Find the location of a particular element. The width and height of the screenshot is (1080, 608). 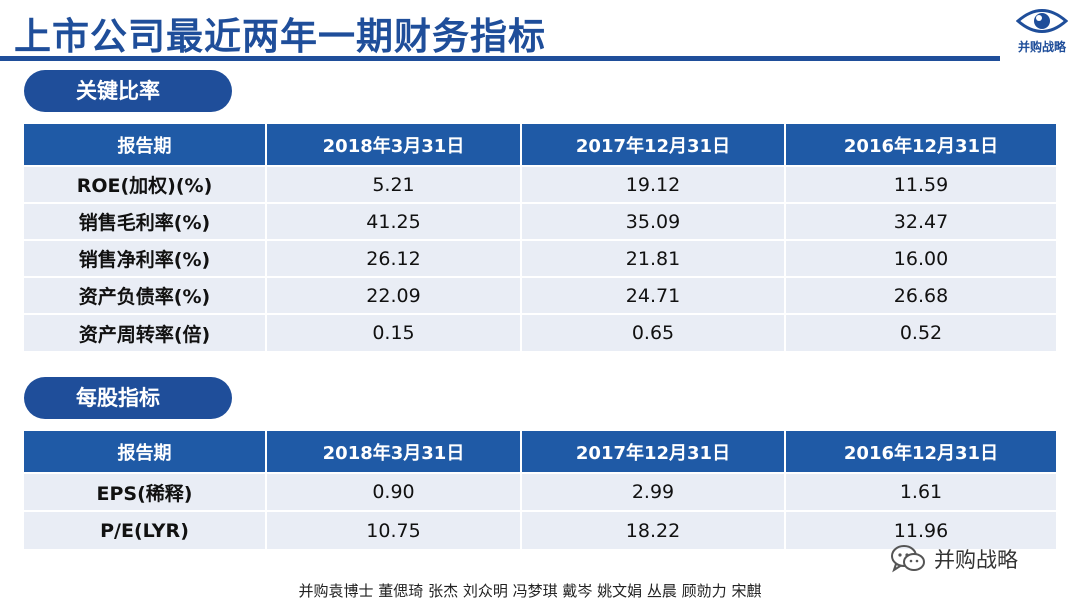

section-label-per-share: 每股指标 is located at coordinates (128, 398).